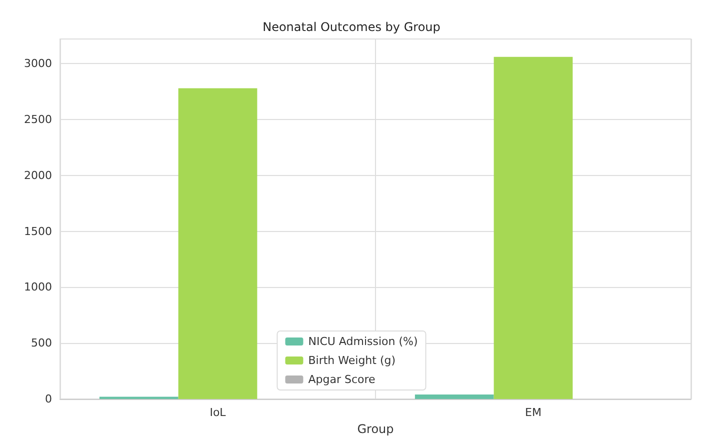 This screenshot has width=703, height=448. What do you see at coordinates (342, 379) in the screenshot?
I see `legend-label: Apgar Score` at bounding box center [342, 379].